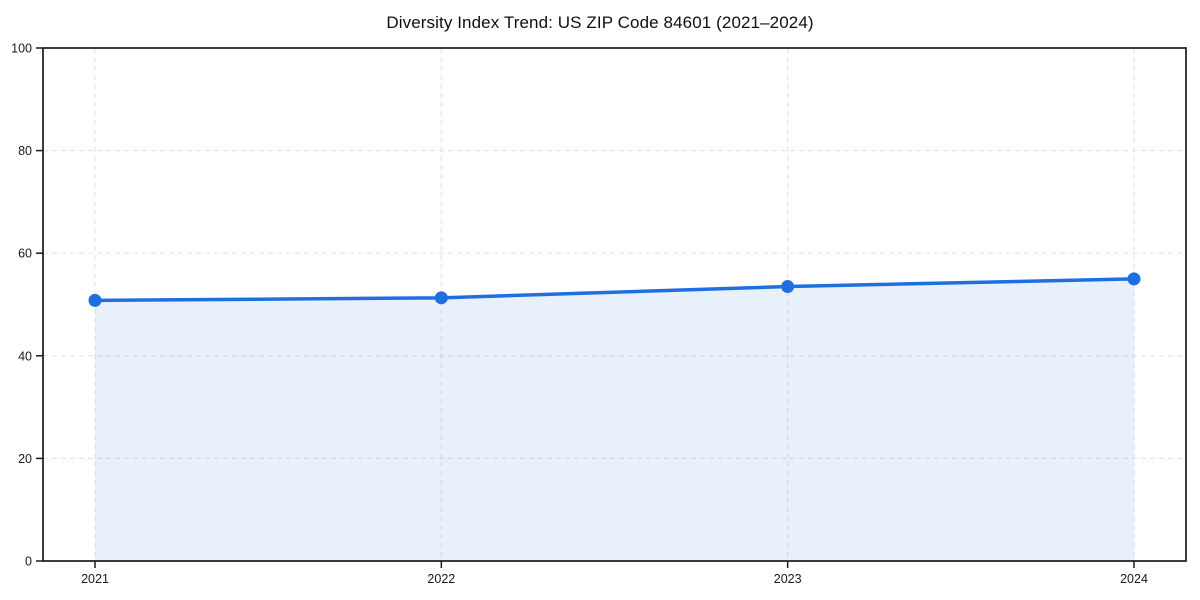  Describe the element at coordinates (25, 151) in the screenshot. I see `y-tick-label-80: 80` at that location.